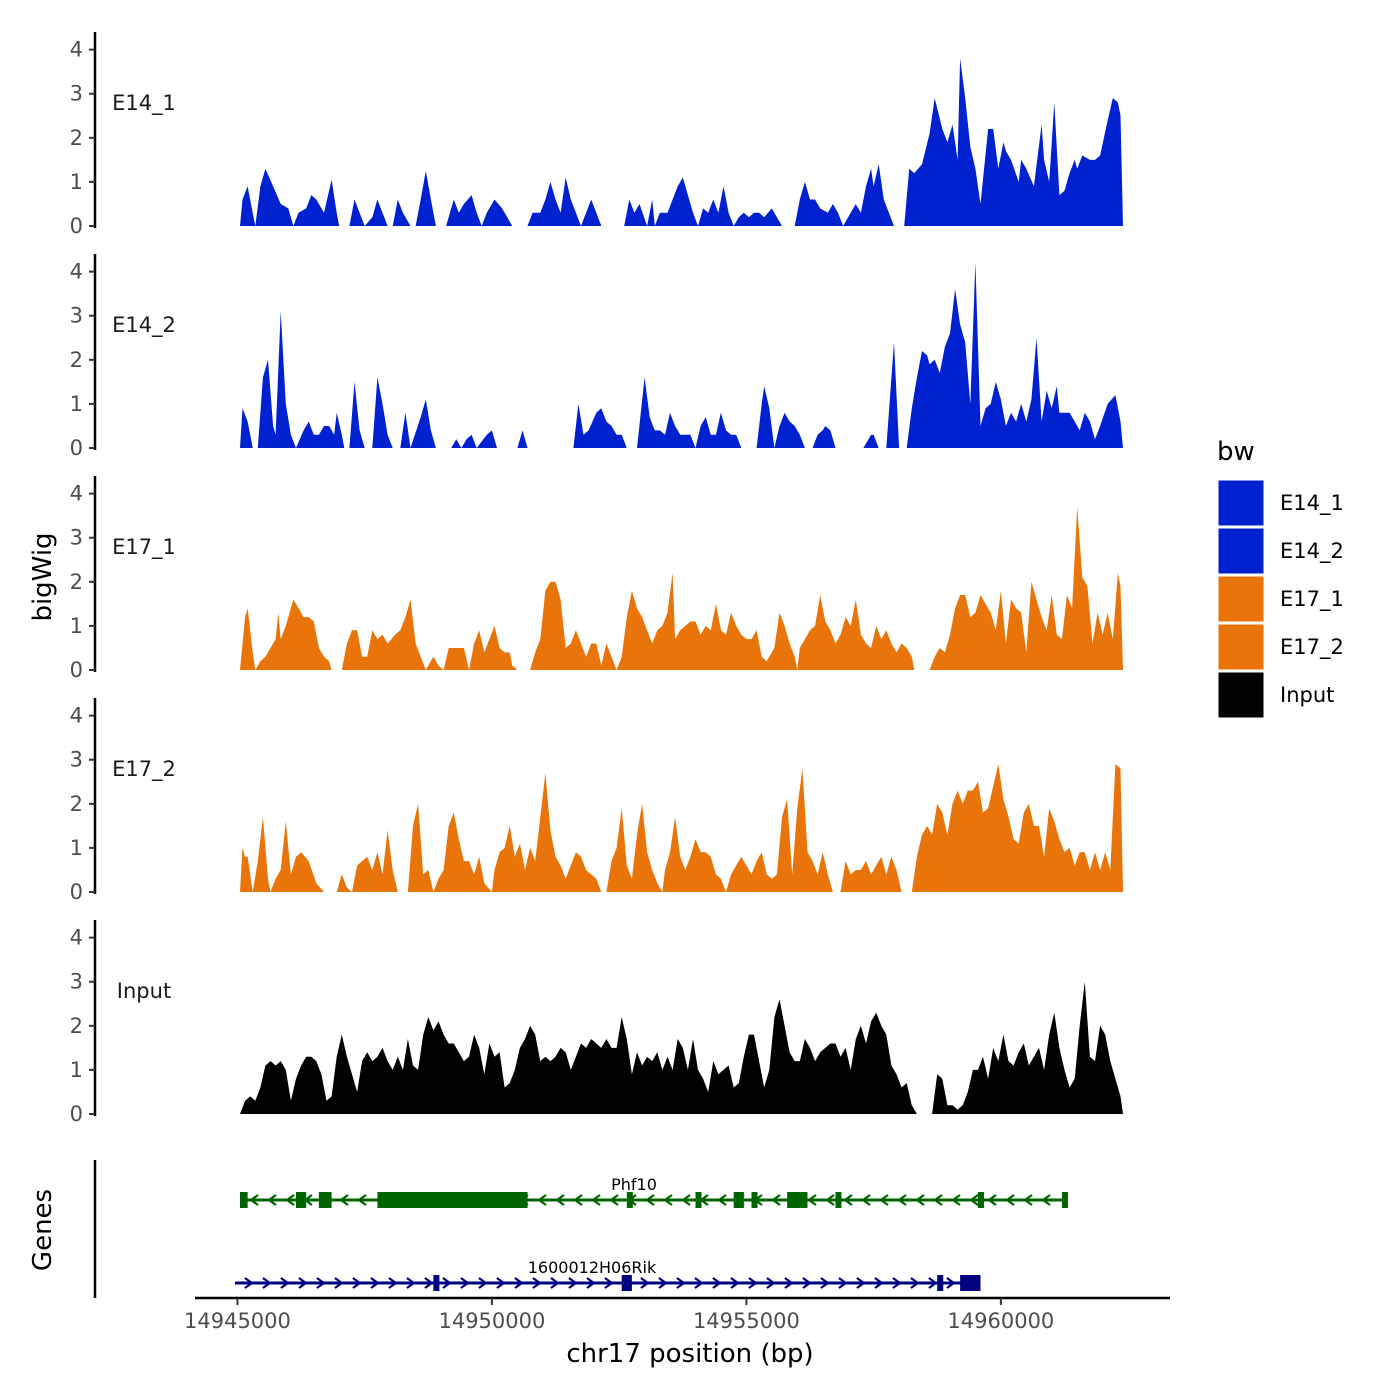  I want to click on track-label-E14_2: E14_2, so click(144, 325).